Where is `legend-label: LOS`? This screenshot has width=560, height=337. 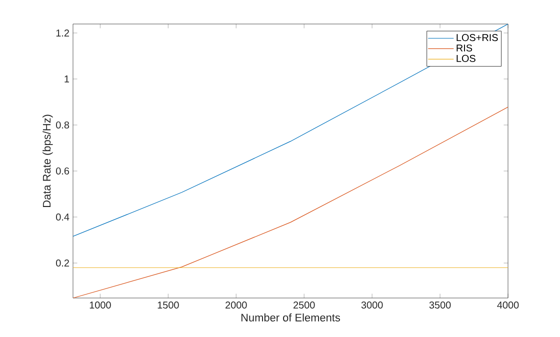 legend-label: LOS is located at coordinates (466, 58).